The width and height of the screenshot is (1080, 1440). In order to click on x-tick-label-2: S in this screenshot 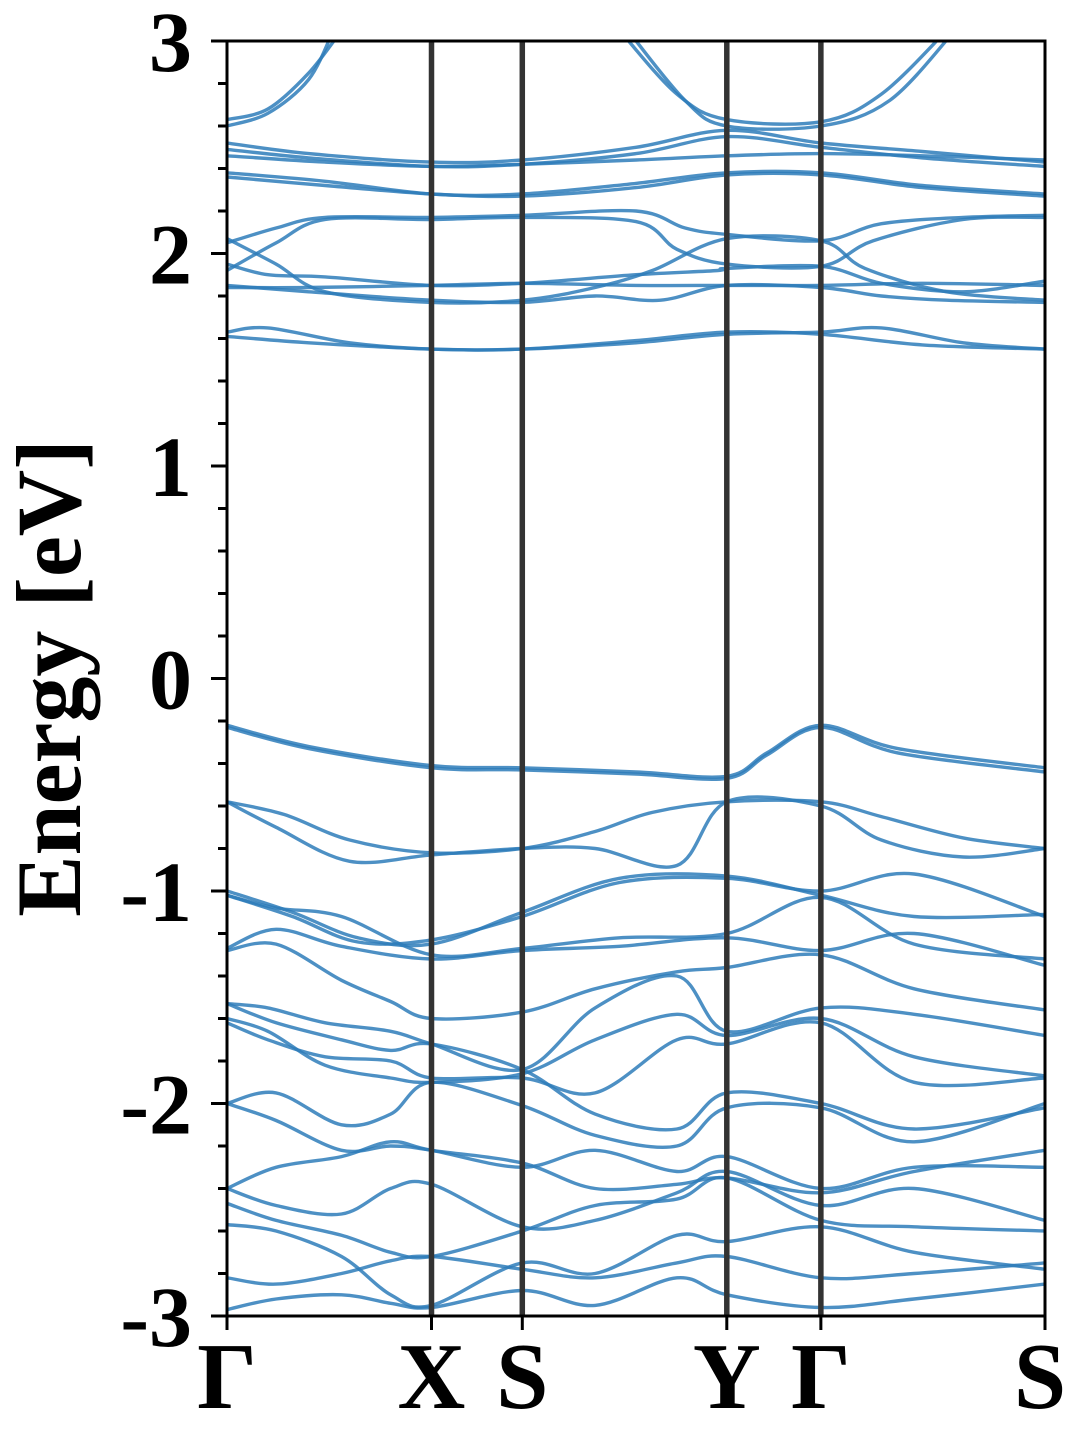, I will do `click(522, 1377)`.